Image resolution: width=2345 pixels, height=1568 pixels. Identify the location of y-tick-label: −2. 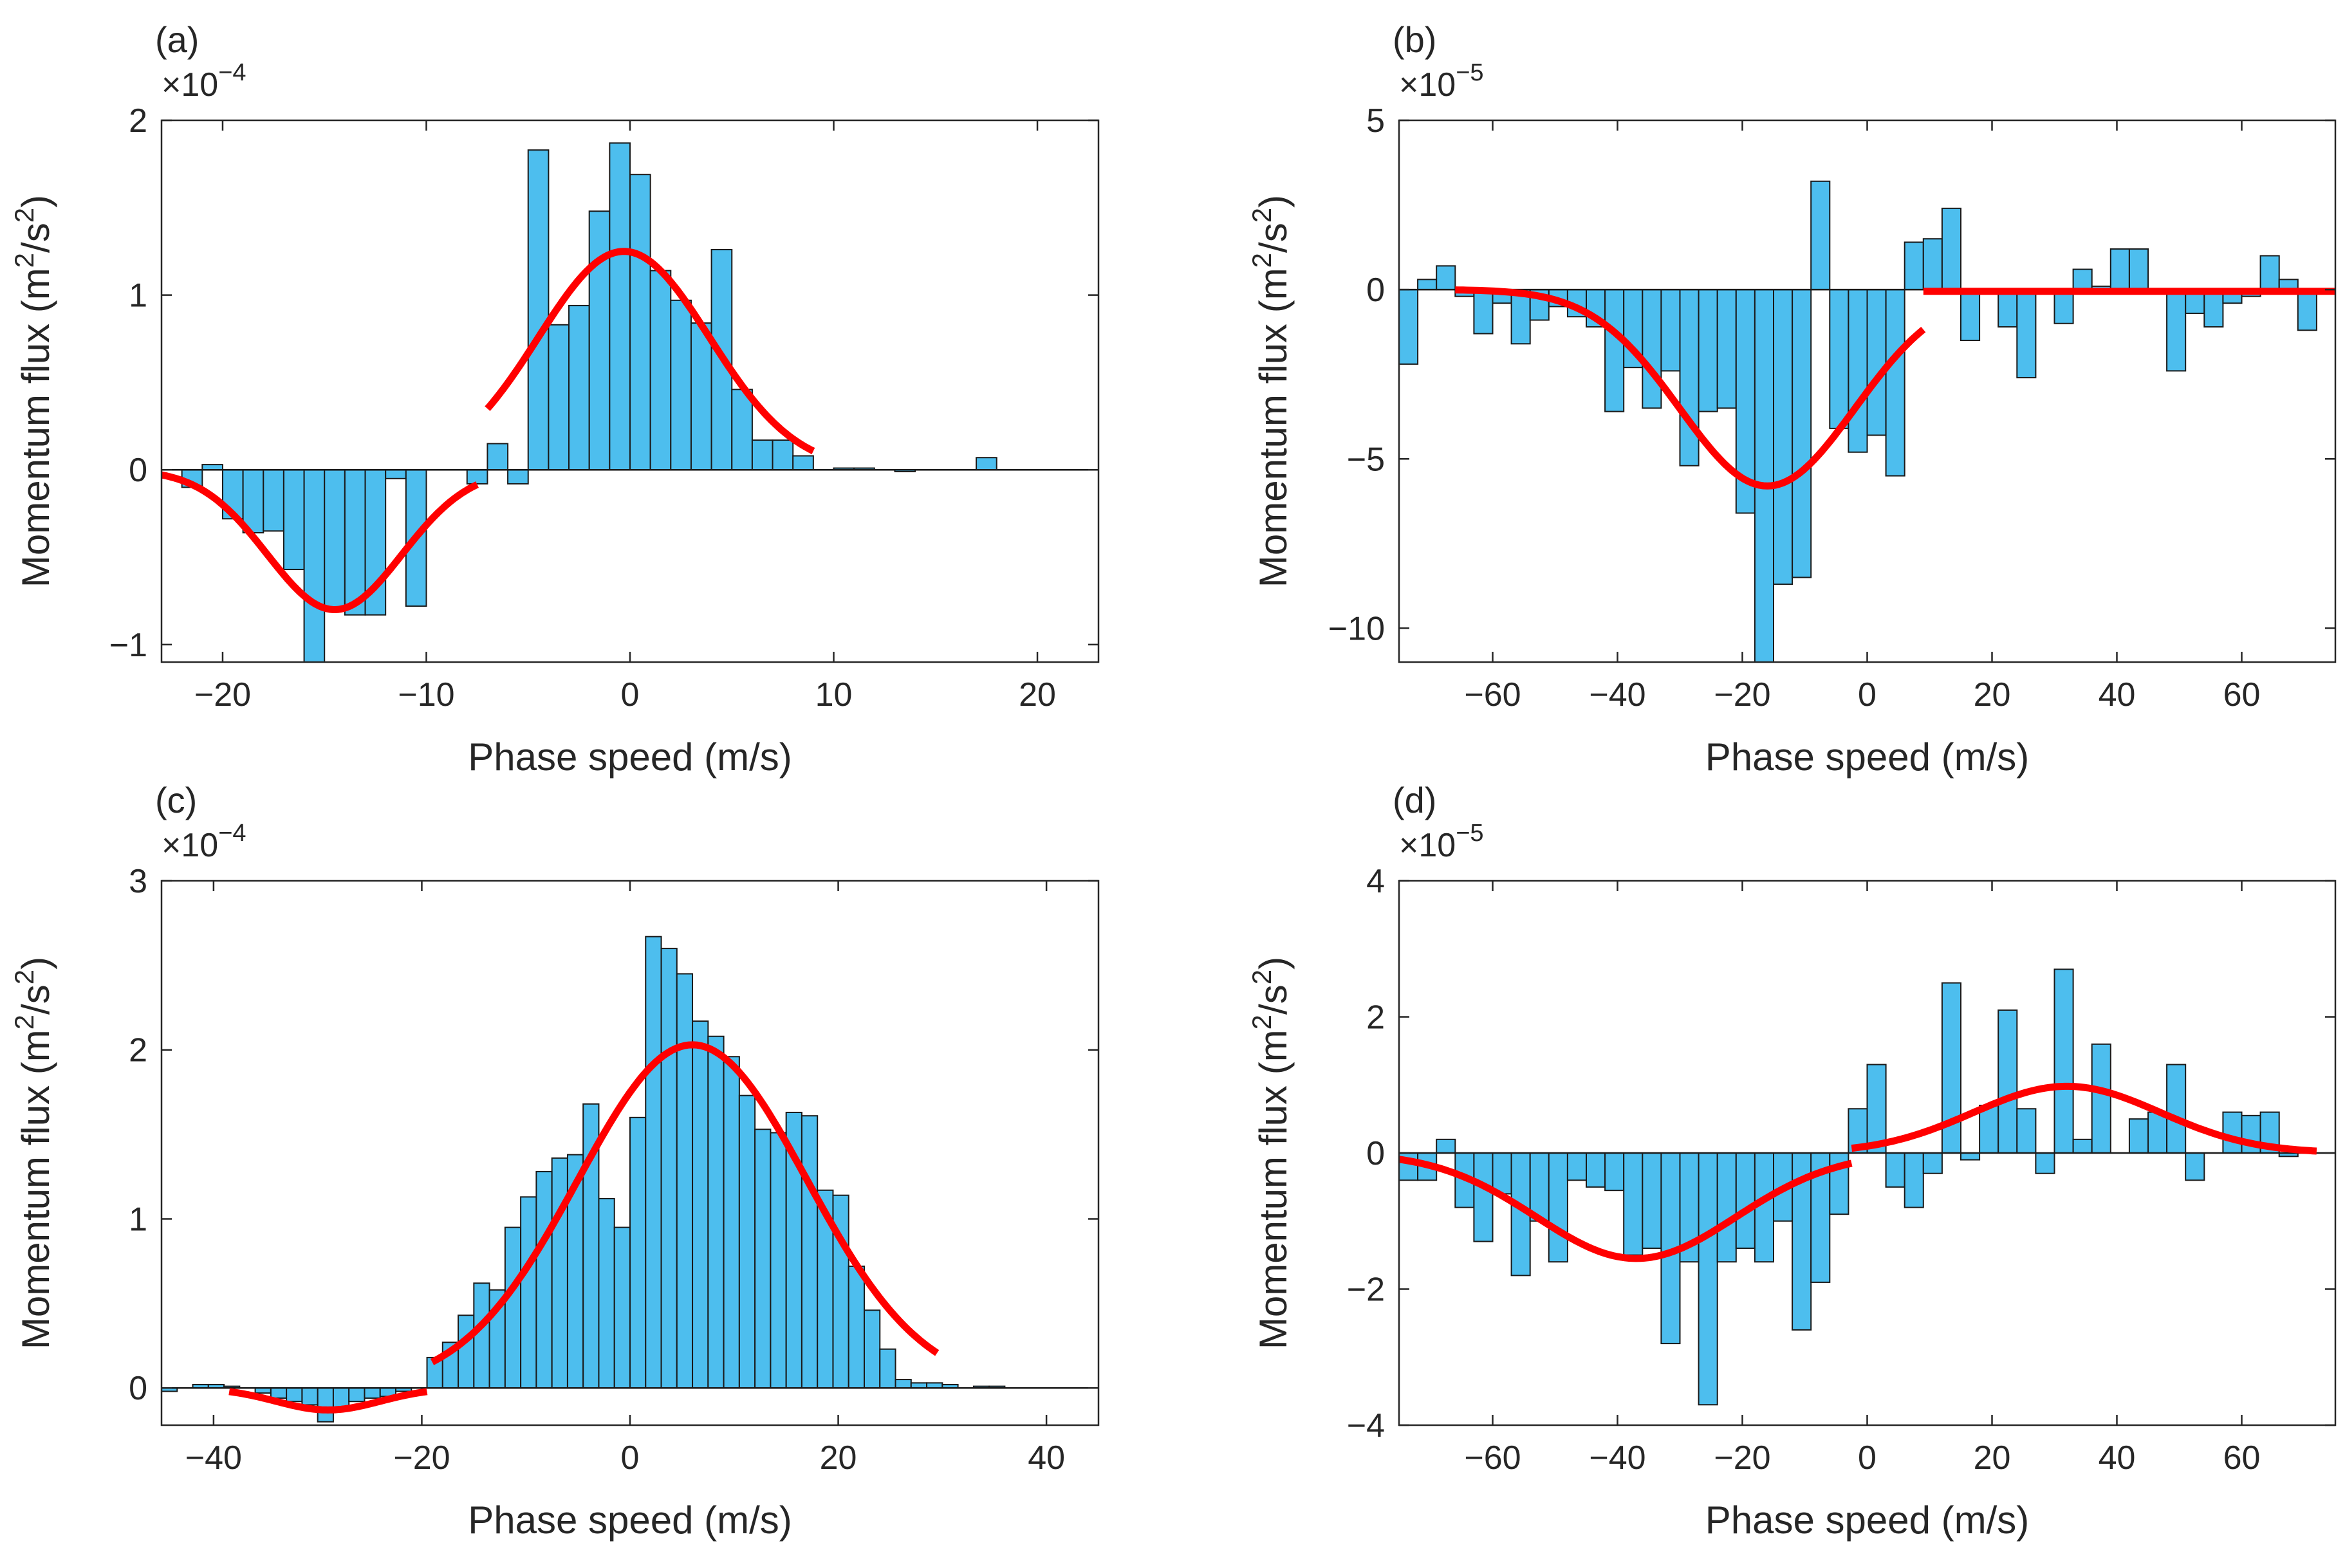
(1366, 1290).